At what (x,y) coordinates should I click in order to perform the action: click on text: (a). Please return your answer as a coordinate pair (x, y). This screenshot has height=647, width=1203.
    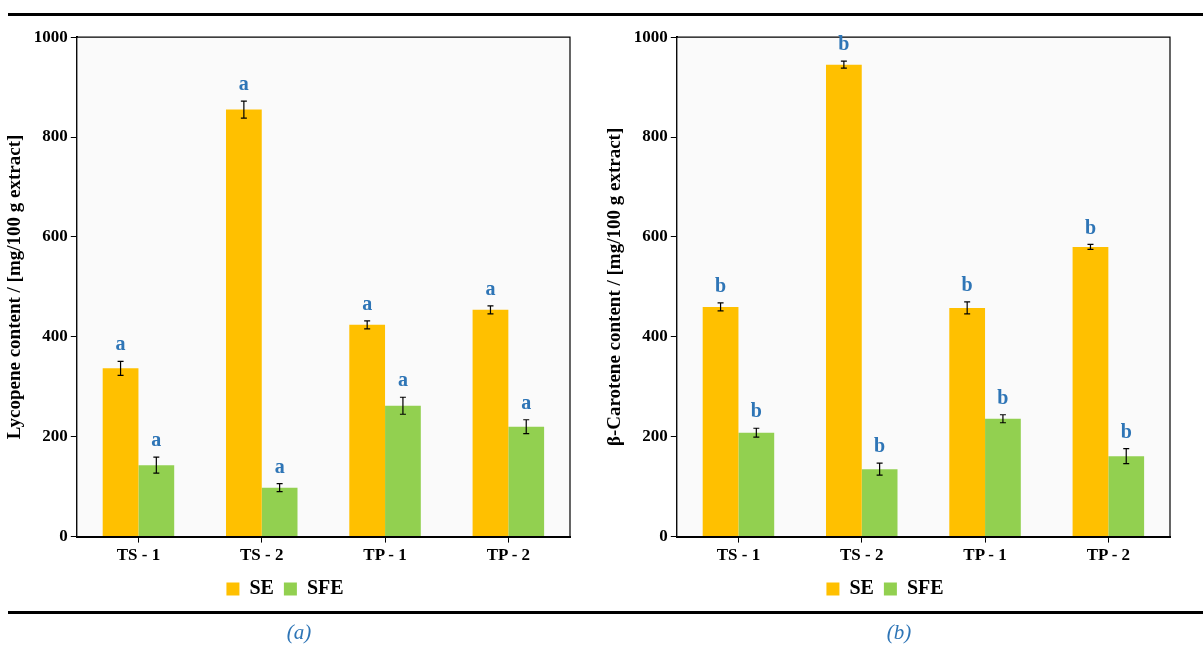
    Looking at the image, I should click on (299, 632).